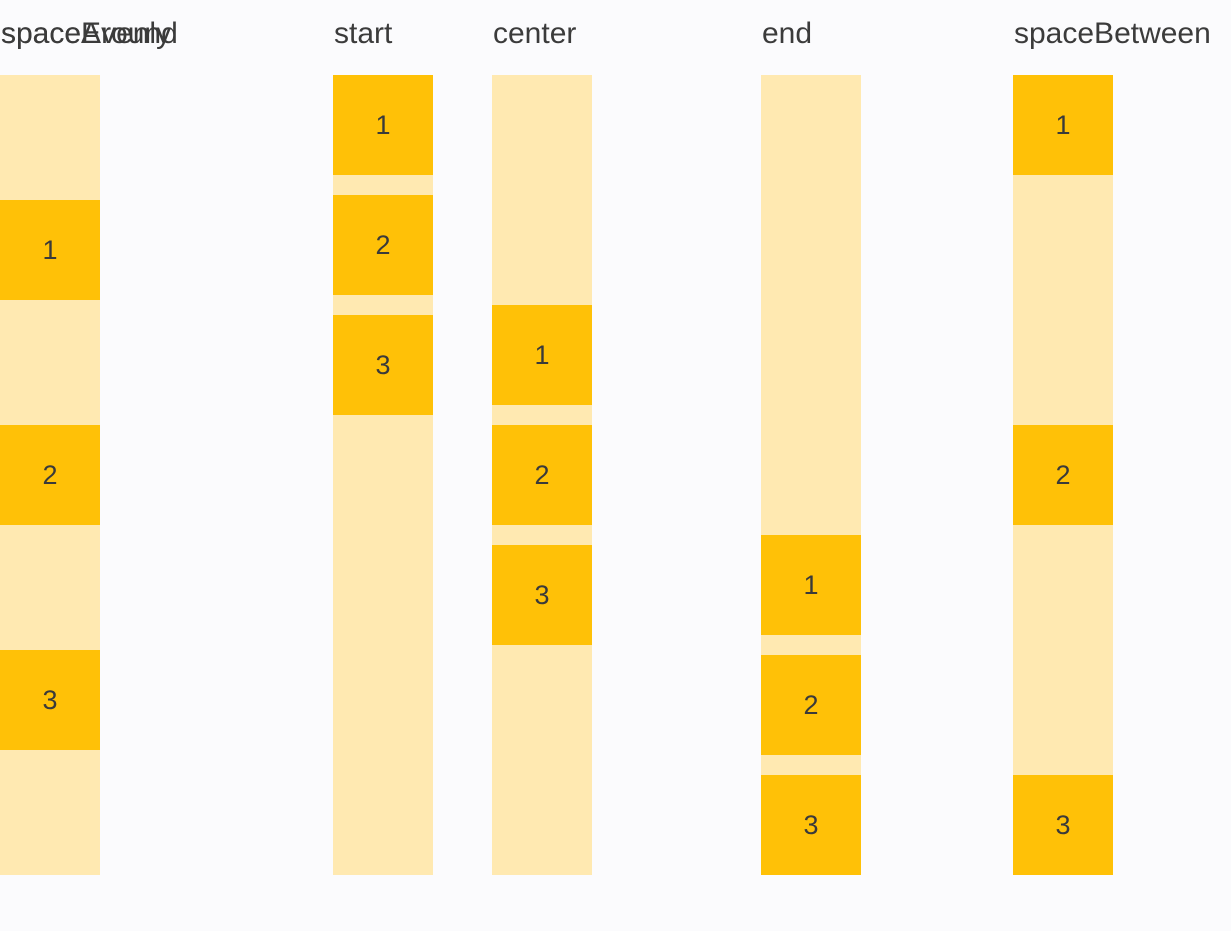 This screenshot has width=1231, height=931. Describe the element at coordinates (787, 33) in the screenshot. I see `column-label: end` at that location.